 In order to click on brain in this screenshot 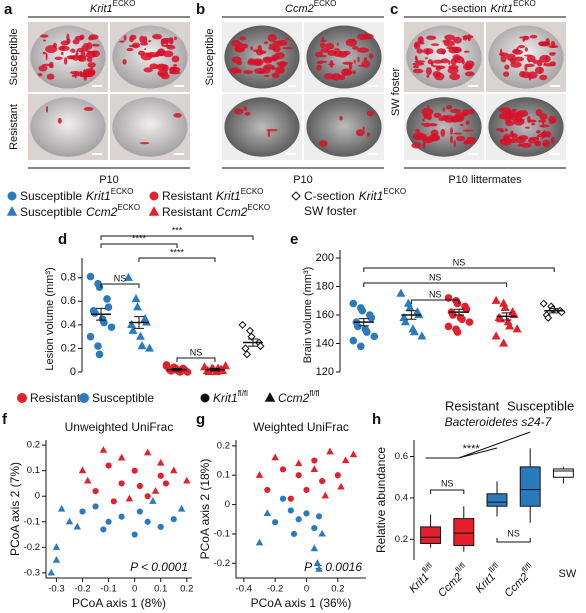, I will do `click(526, 57)`.